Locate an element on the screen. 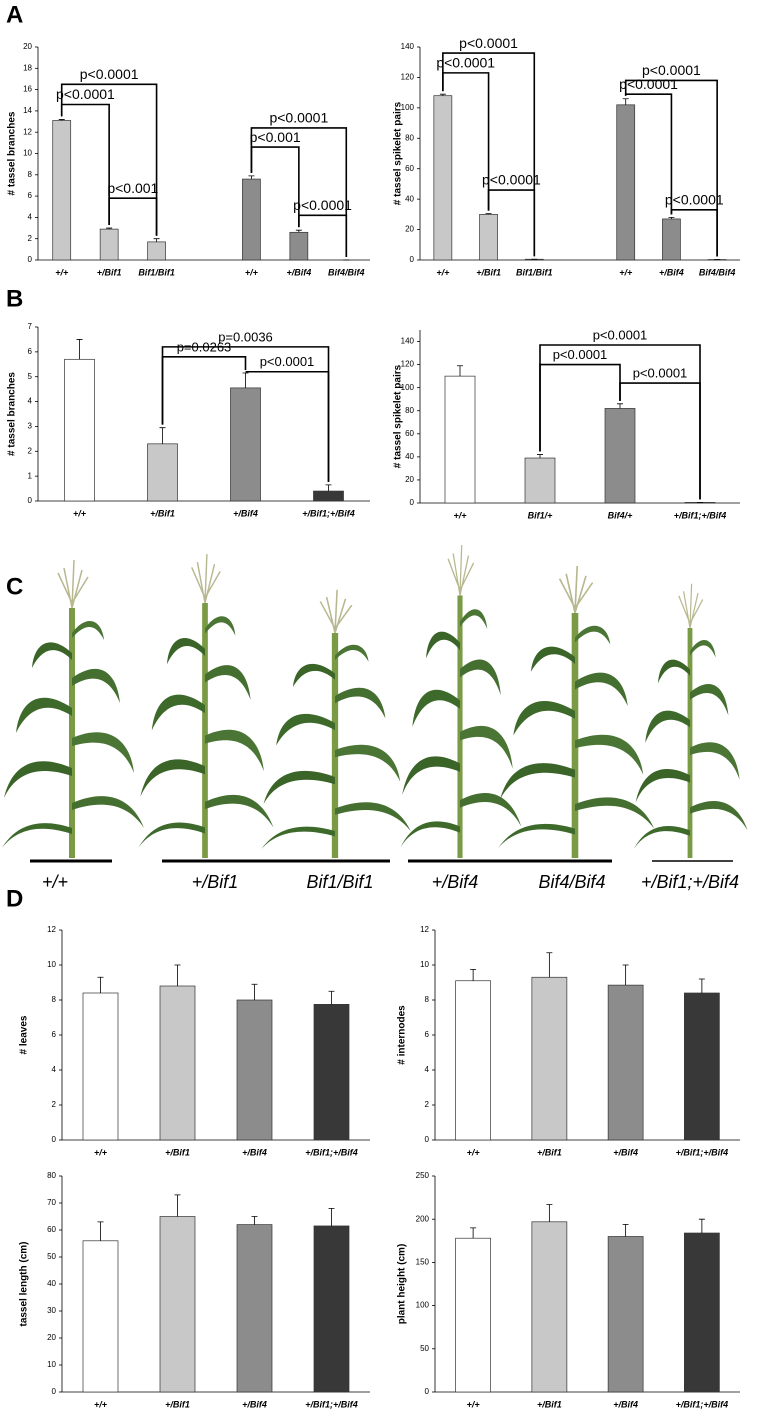 This screenshot has height=1423, width=758. panel-label: A is located at coordinates (14, 14).